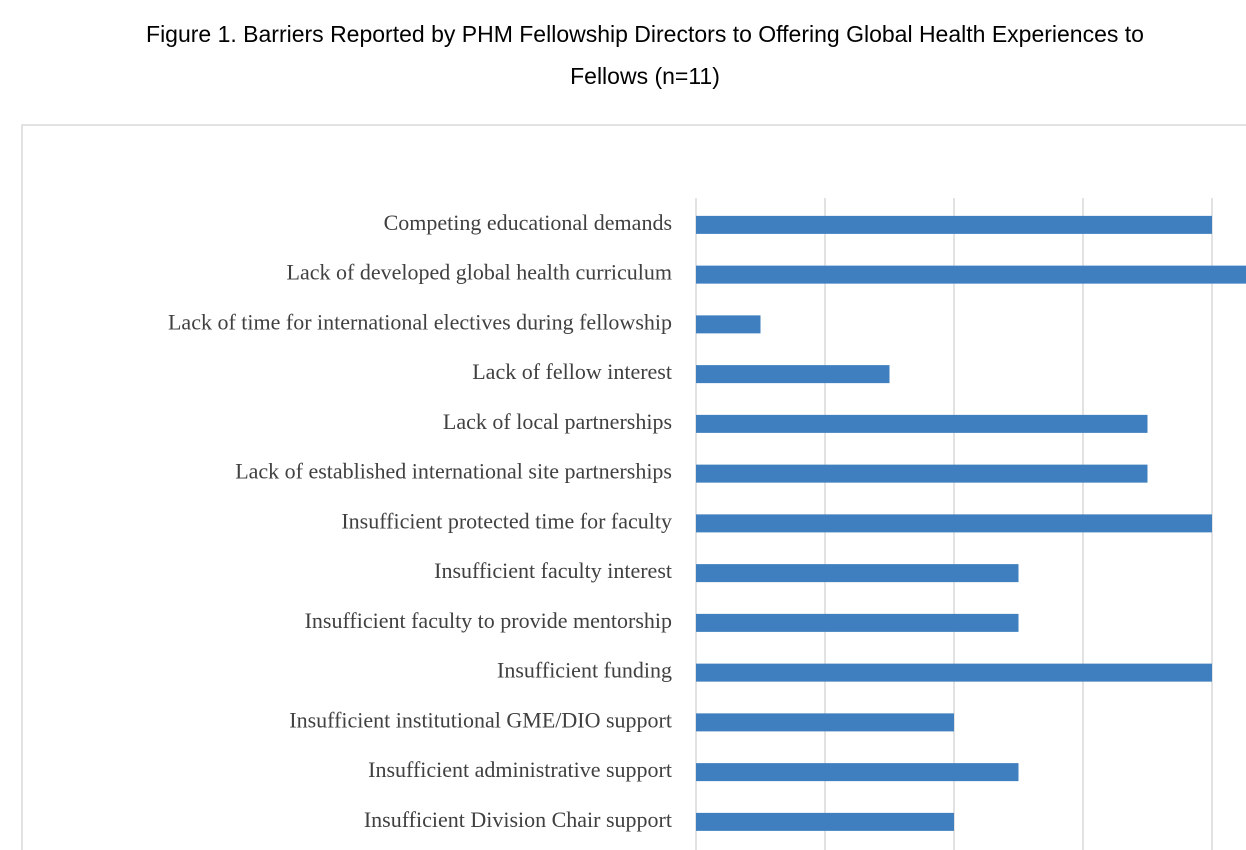 The image size is (1246, 850). Describe the element at coordinates (506, 520) in the screenshot. I see `category-label: Insufficient protected time for faculty` at that location.